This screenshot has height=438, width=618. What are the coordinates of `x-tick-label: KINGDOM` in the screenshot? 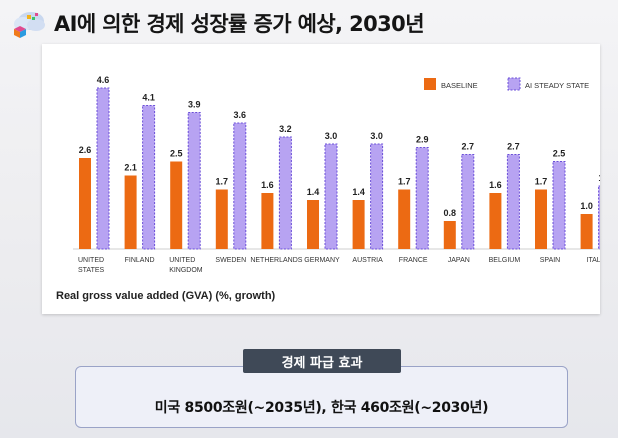 It's located at (186, 270).